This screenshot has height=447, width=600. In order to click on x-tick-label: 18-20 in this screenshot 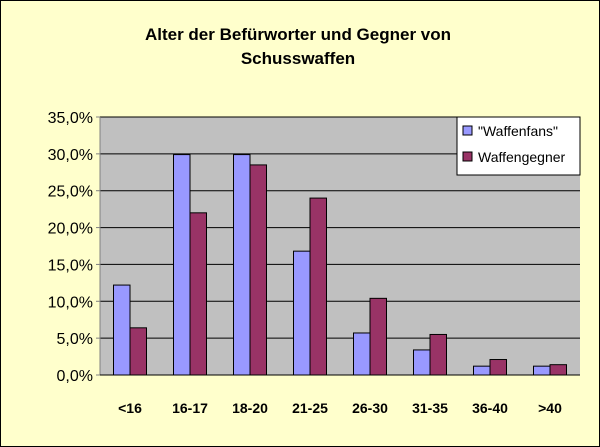, I will do `click(250, 408)`.